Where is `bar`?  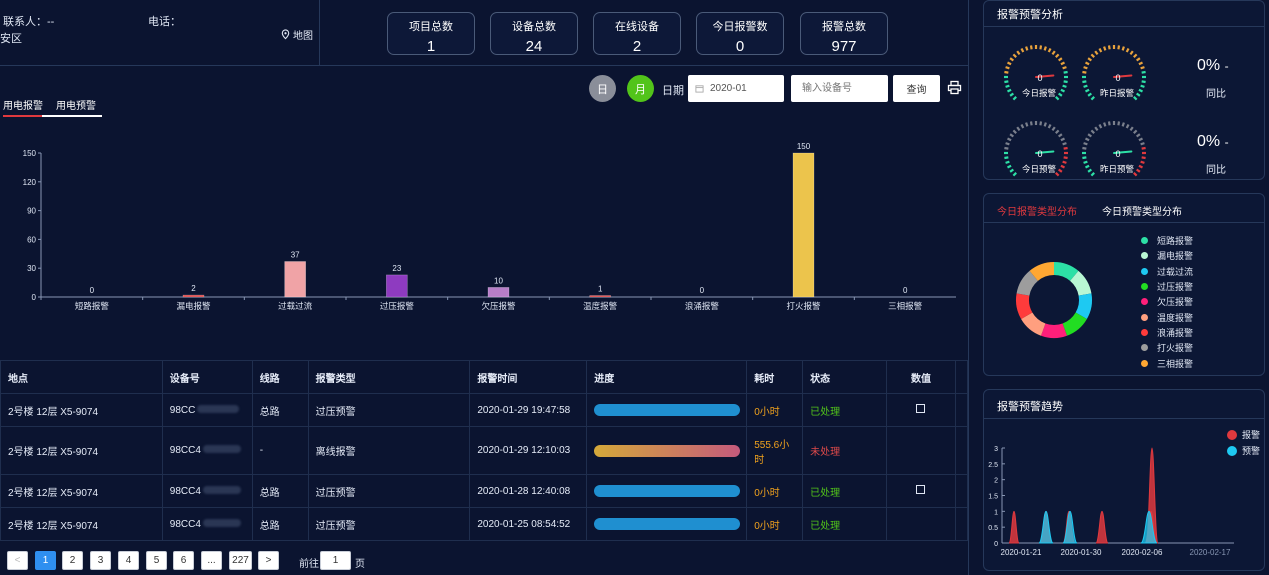 bar is located at coordinates (803, 225).